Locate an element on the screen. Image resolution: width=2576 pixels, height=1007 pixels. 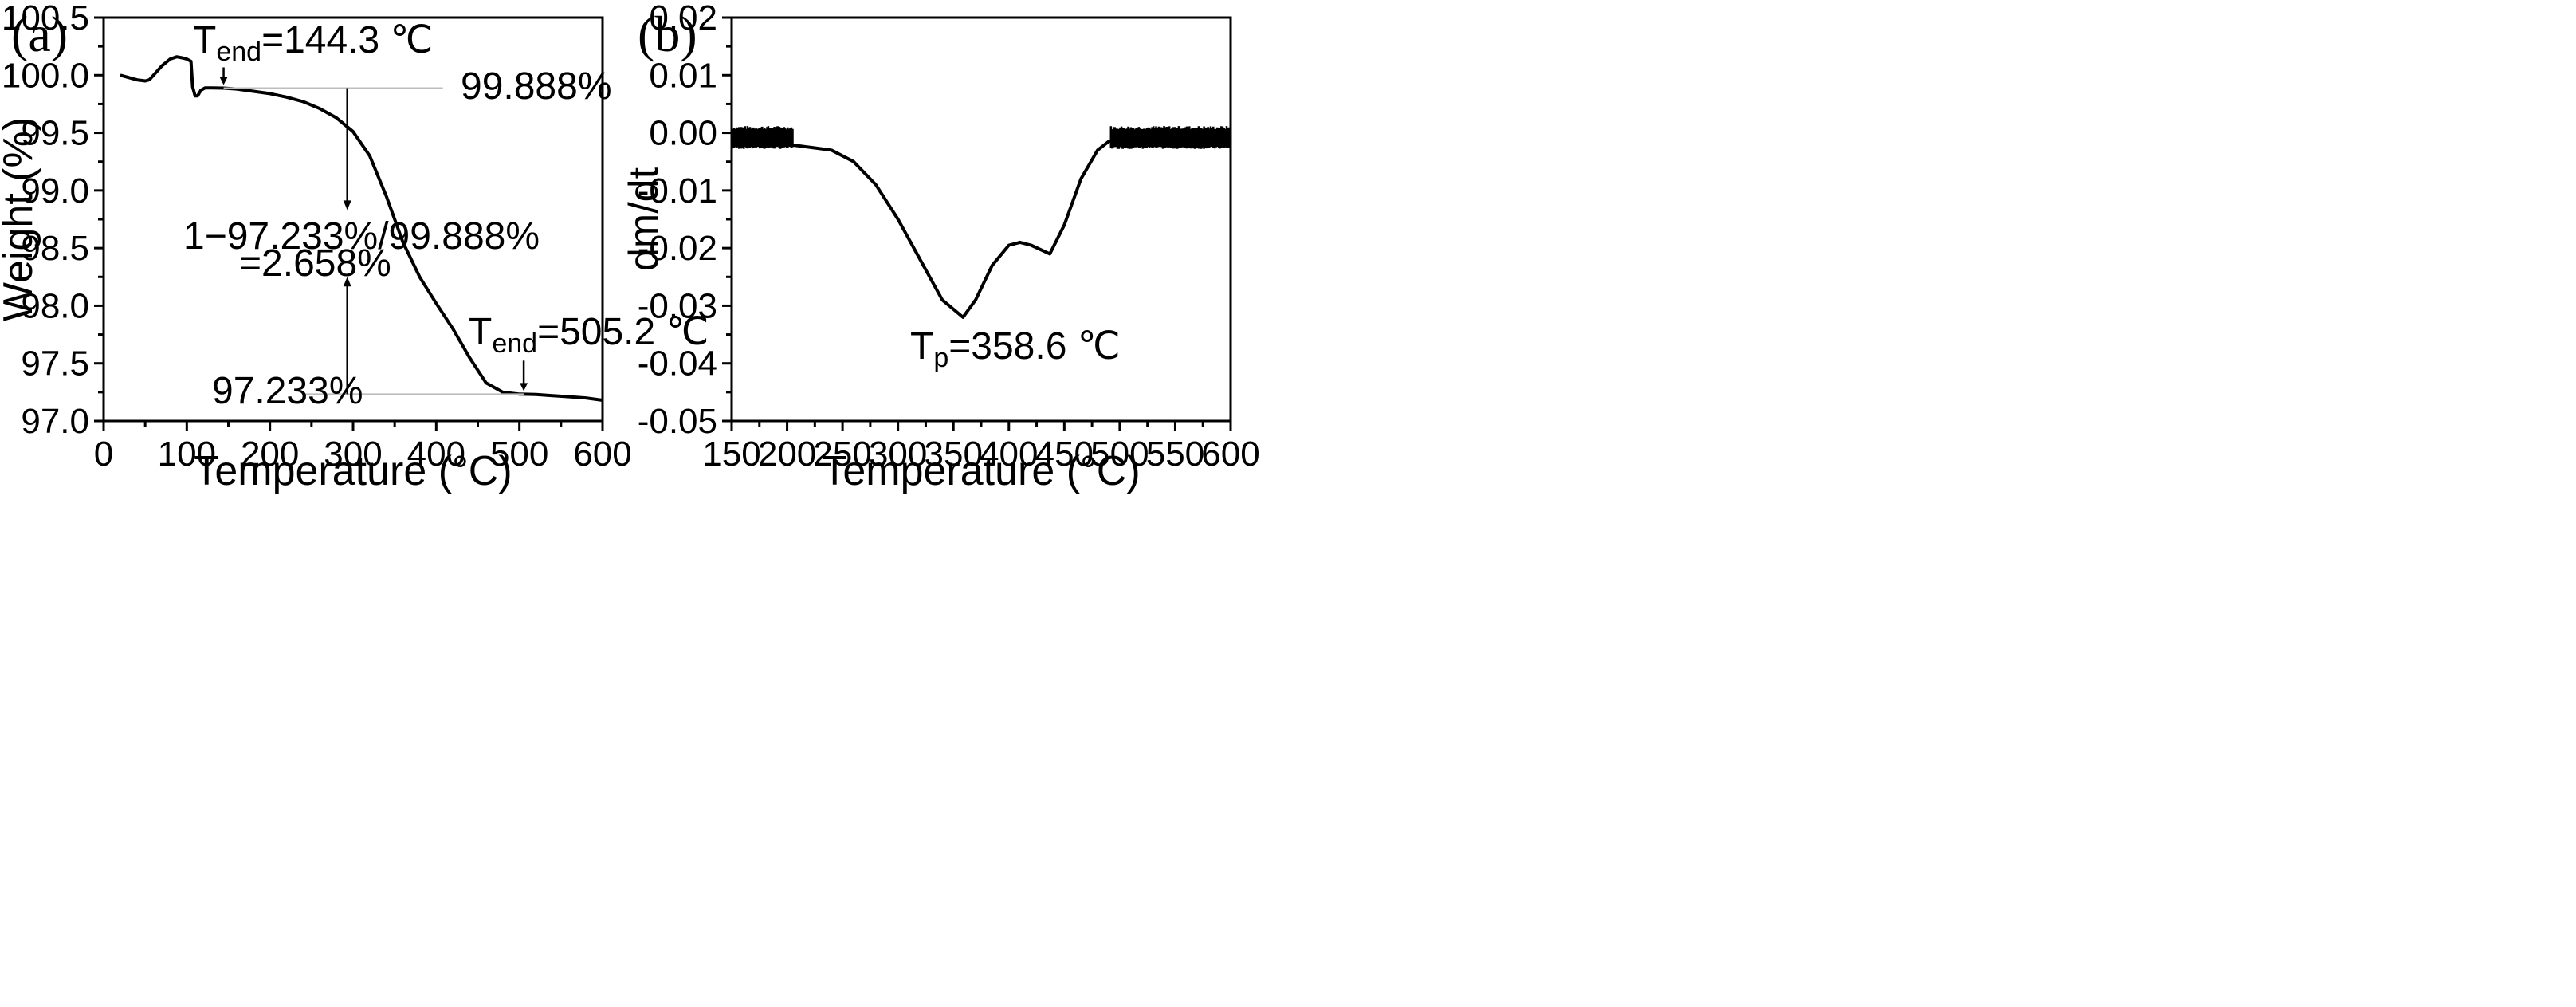
annotation-97233: 97.233% is located at coordinates (287, 391).